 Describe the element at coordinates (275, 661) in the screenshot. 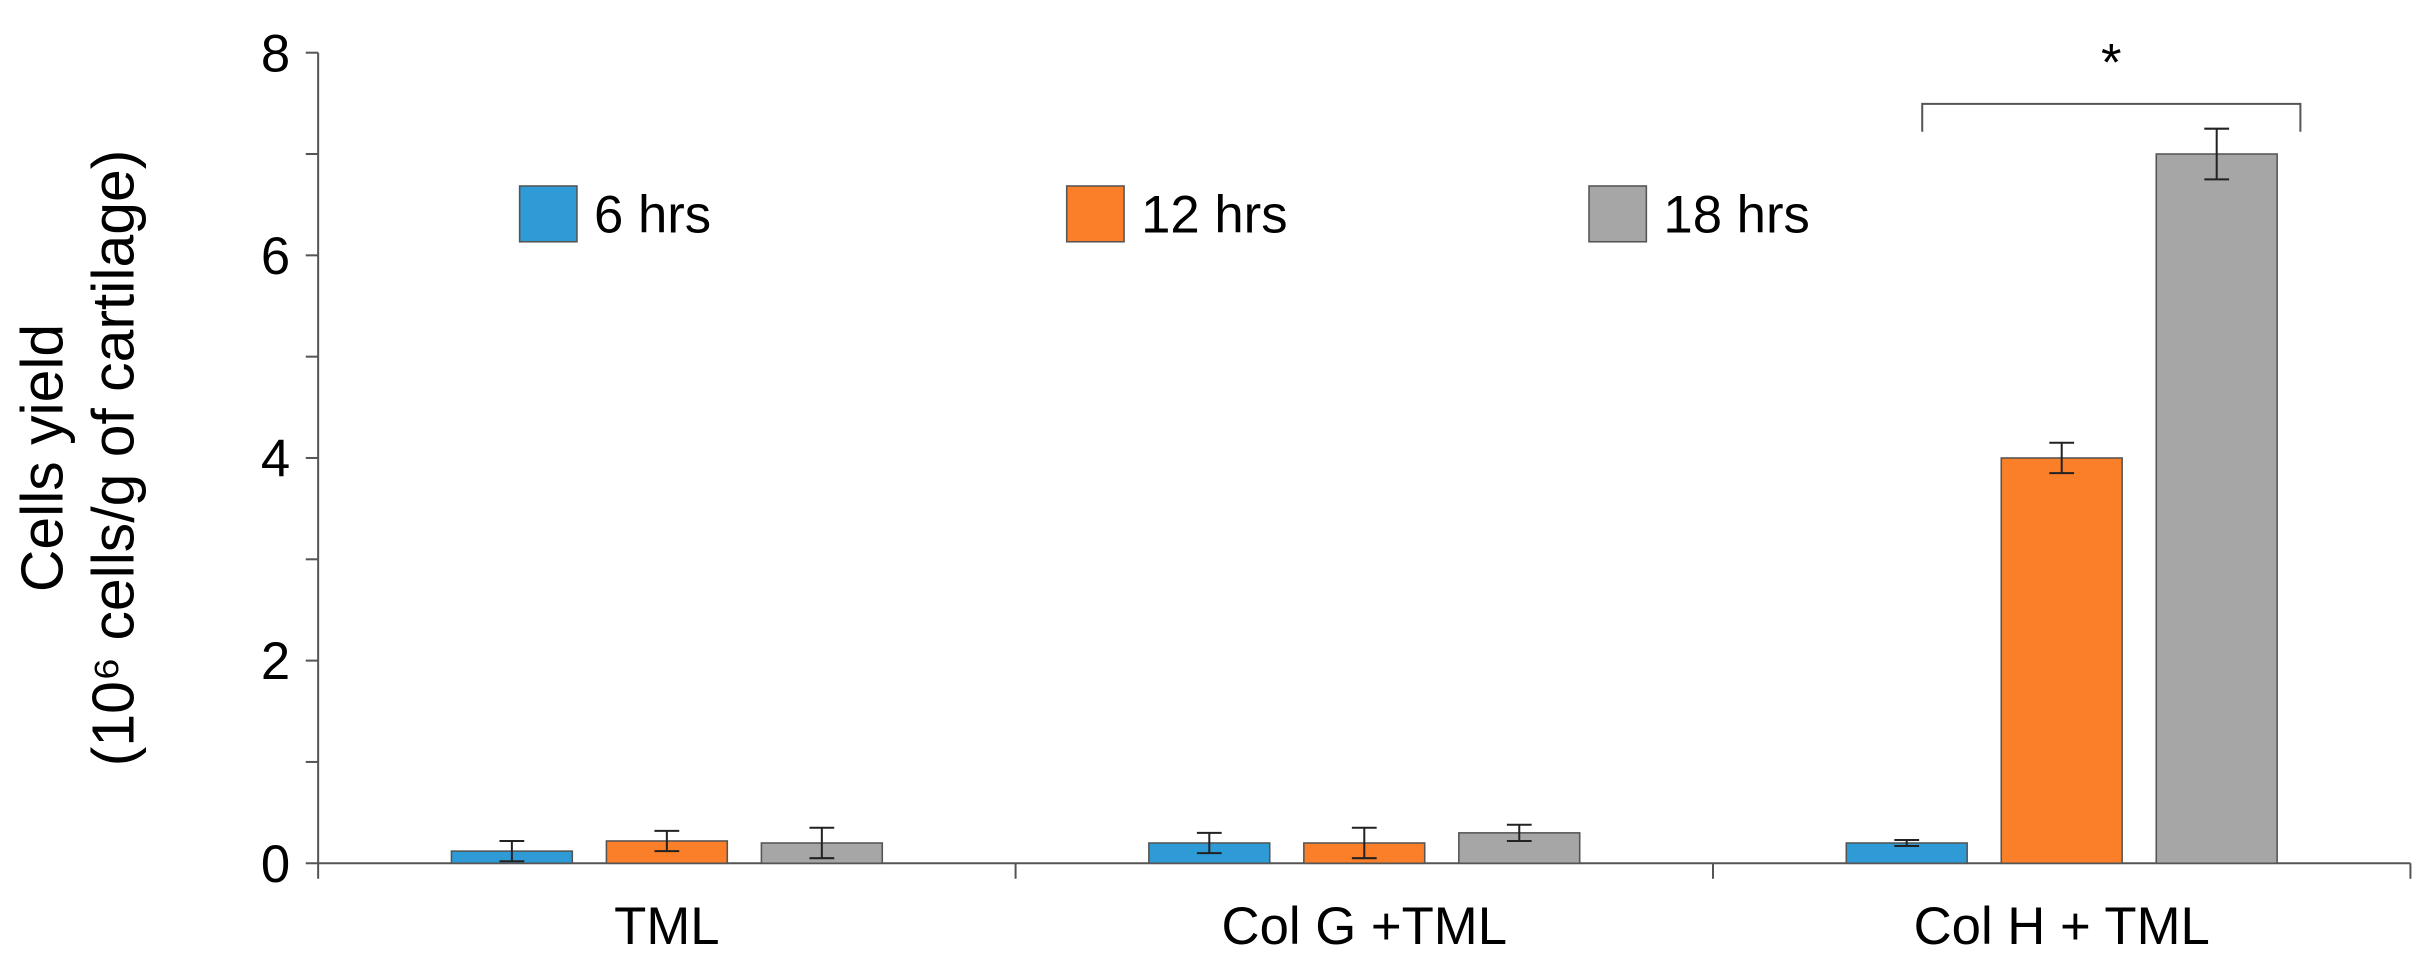

I see `y-tick-label: 2` at that location.